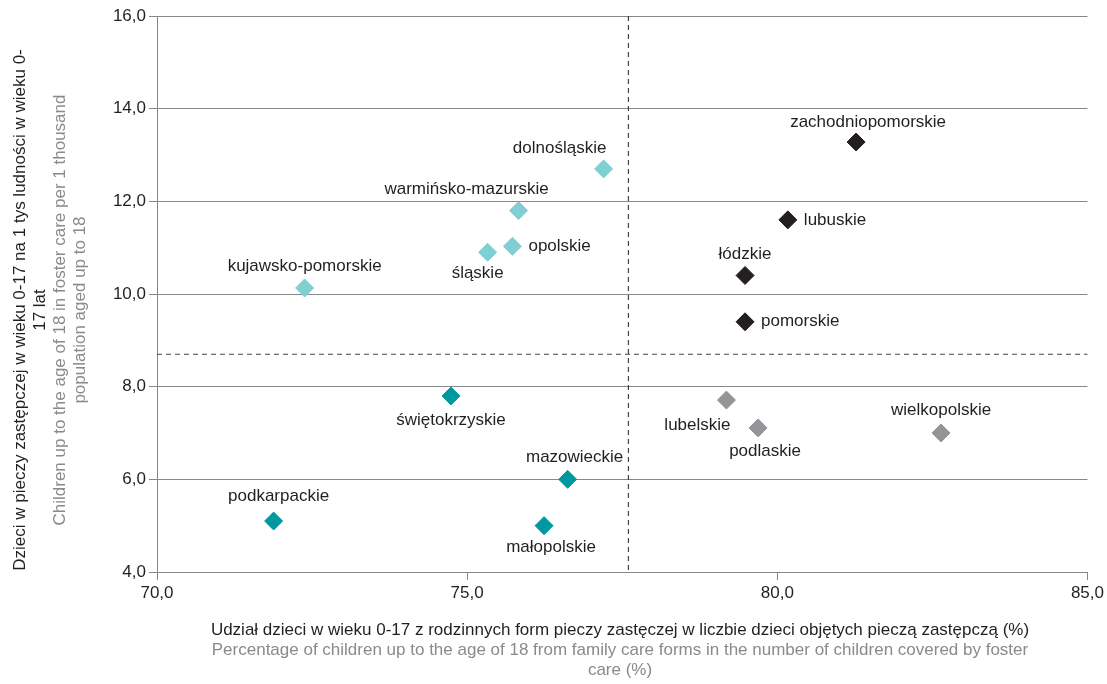 The width and height of the screenshot is (1107, 684). Describe the element at coordinates (50, 310) in the screenshot. I see `y-axis-title: Dzieci w pieczy zastępczej w wieku 0-17 na 1 tys ludności w wieku 0-17 lat Children up to the age of 18 in foster care per 1 thousand population aged up to 18` at that location.